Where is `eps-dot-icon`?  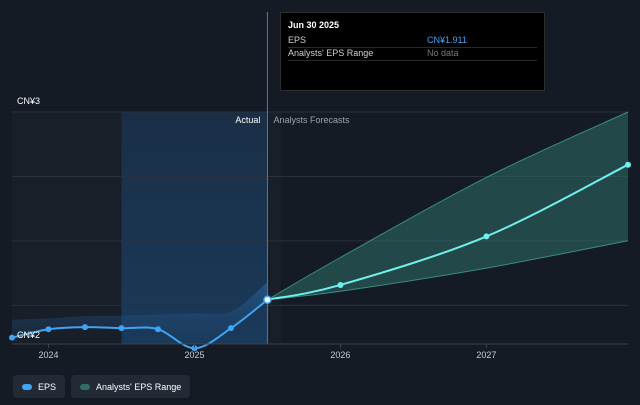
eps-dot-icon is located at coordinates (27, 386).